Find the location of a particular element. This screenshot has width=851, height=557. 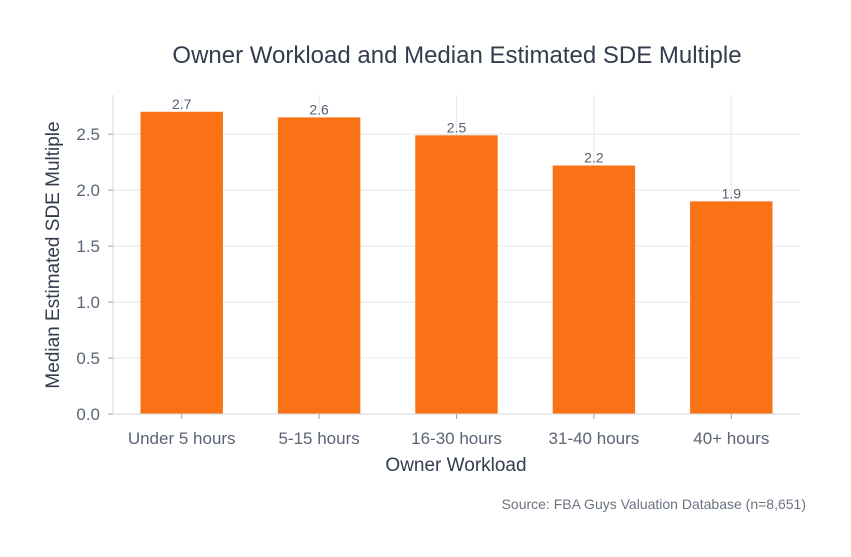

data-label: 2.5 is located at coordinates (457, 127).